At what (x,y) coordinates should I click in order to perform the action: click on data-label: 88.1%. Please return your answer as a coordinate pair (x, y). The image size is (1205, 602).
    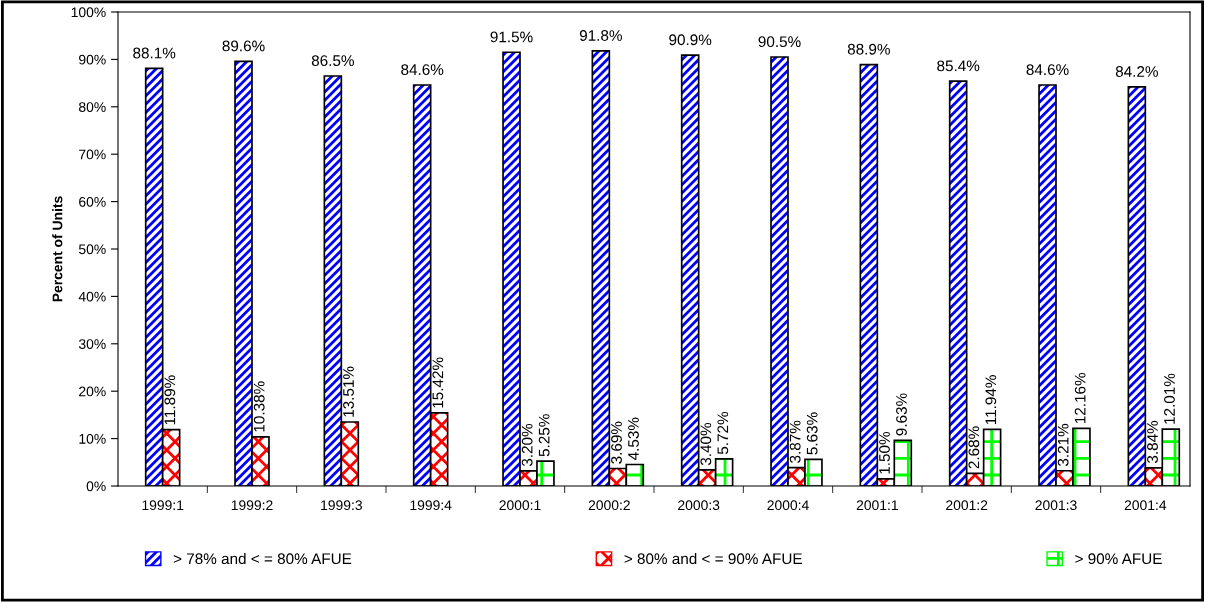
    Looking at the image, I should click on (154, 53).